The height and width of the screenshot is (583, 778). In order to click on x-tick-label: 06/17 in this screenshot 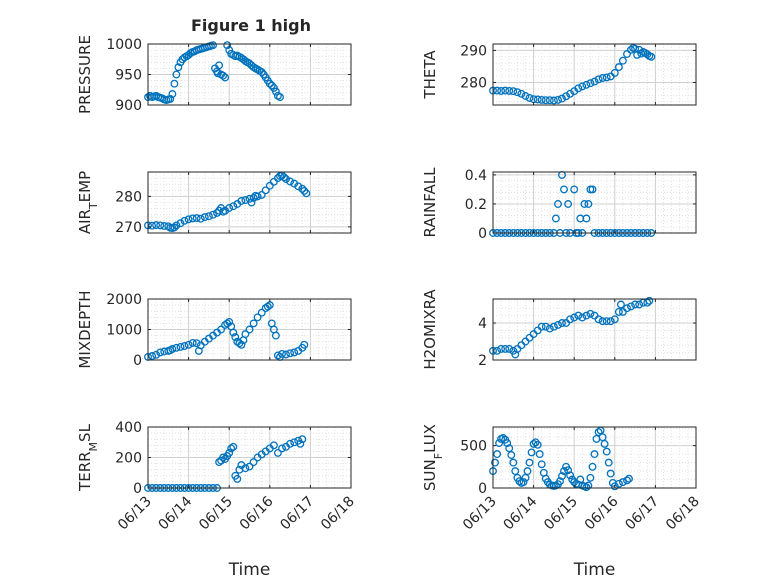, I will do `click(297, 514)`.